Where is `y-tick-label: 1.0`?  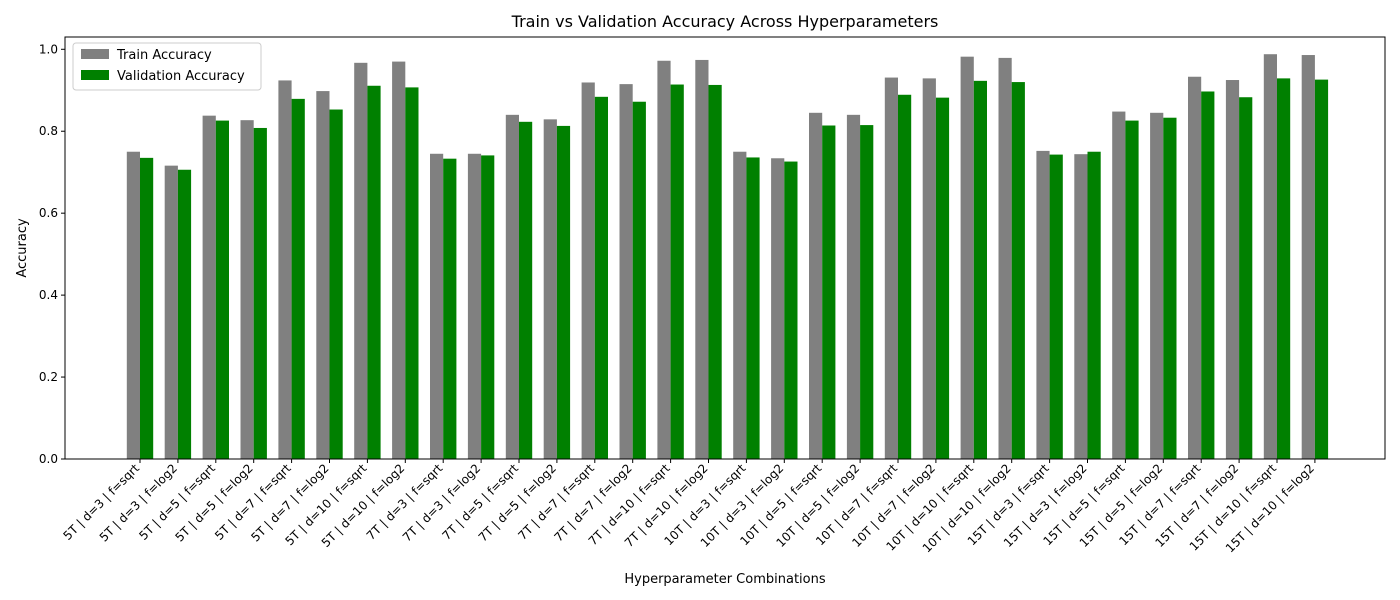
y-tick-label: 1.0 is located at coordinates (48, 49).